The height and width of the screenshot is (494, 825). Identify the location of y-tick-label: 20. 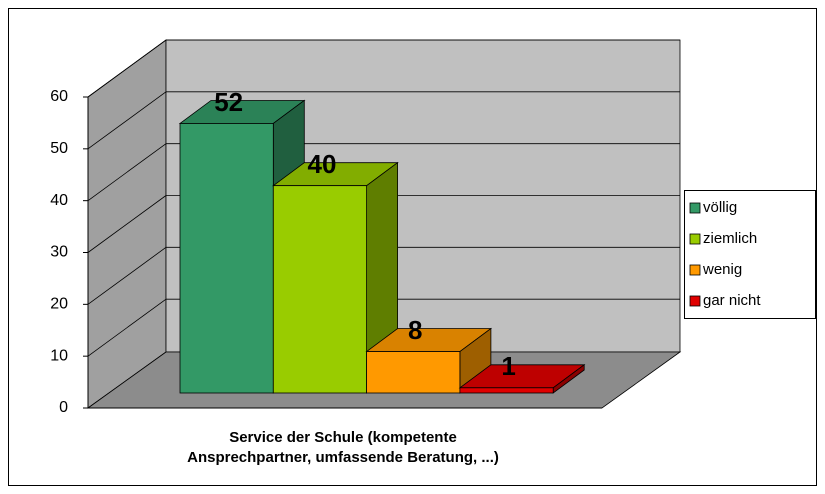
(59, 304).